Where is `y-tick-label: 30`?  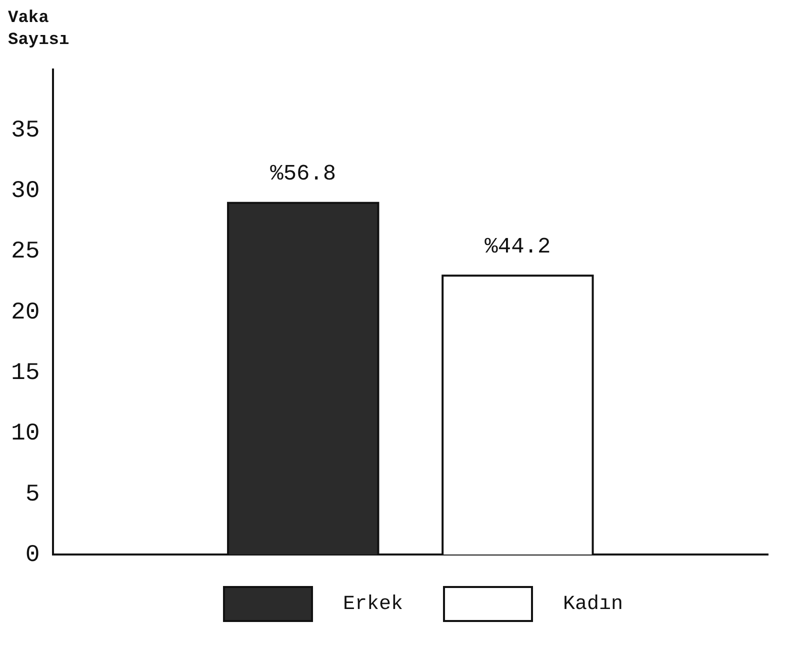
y-tick-label: 30 is located at coordinates (25, 192).